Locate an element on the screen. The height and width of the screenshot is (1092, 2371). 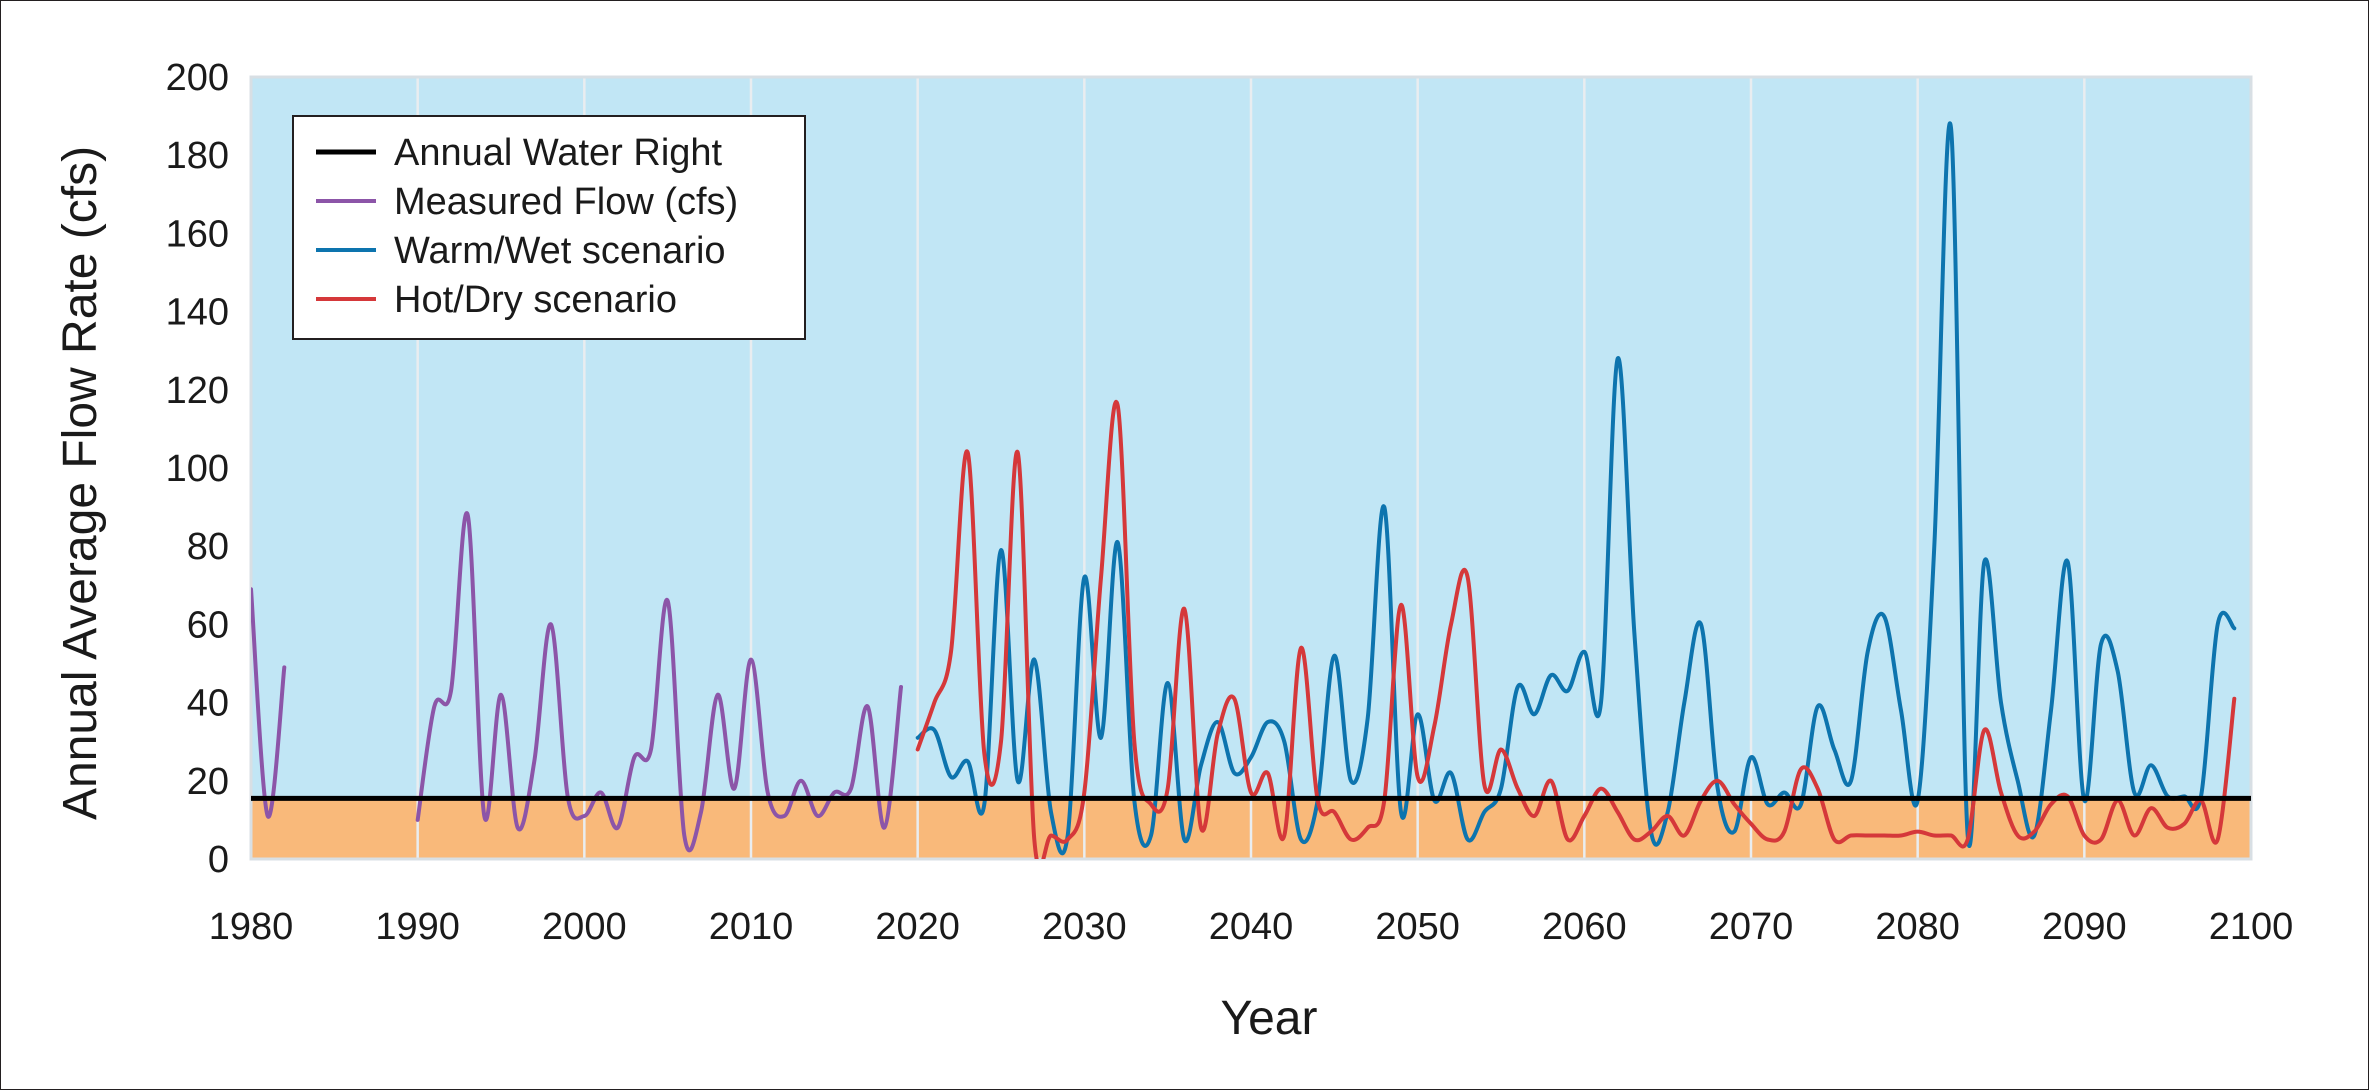
y-tick-label-160: 160 is located at coordinates (197, 234).